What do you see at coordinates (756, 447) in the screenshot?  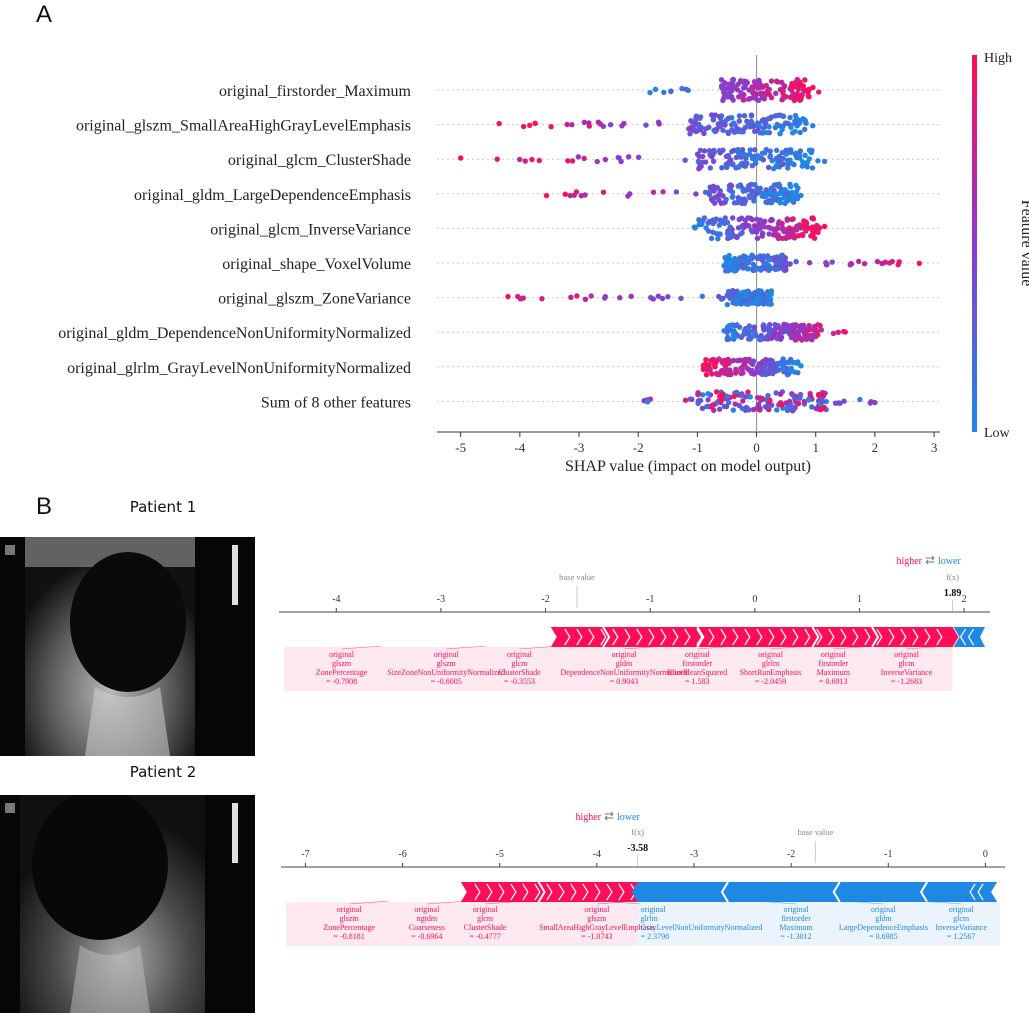 I see `x-tick-label: 0` at bounding box center [756, 447].